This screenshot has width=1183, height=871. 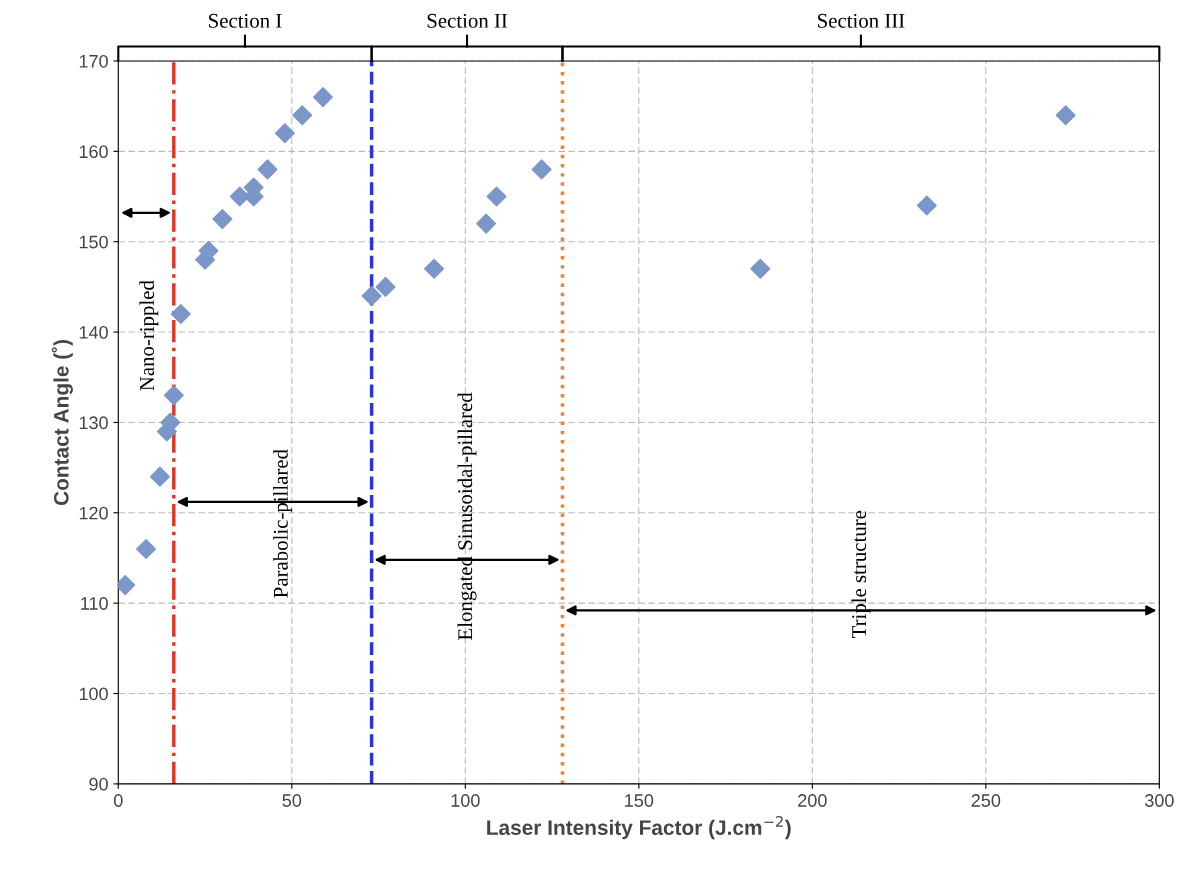 I want to click on x-tick-label: 300, so click(x=1159, y=800).